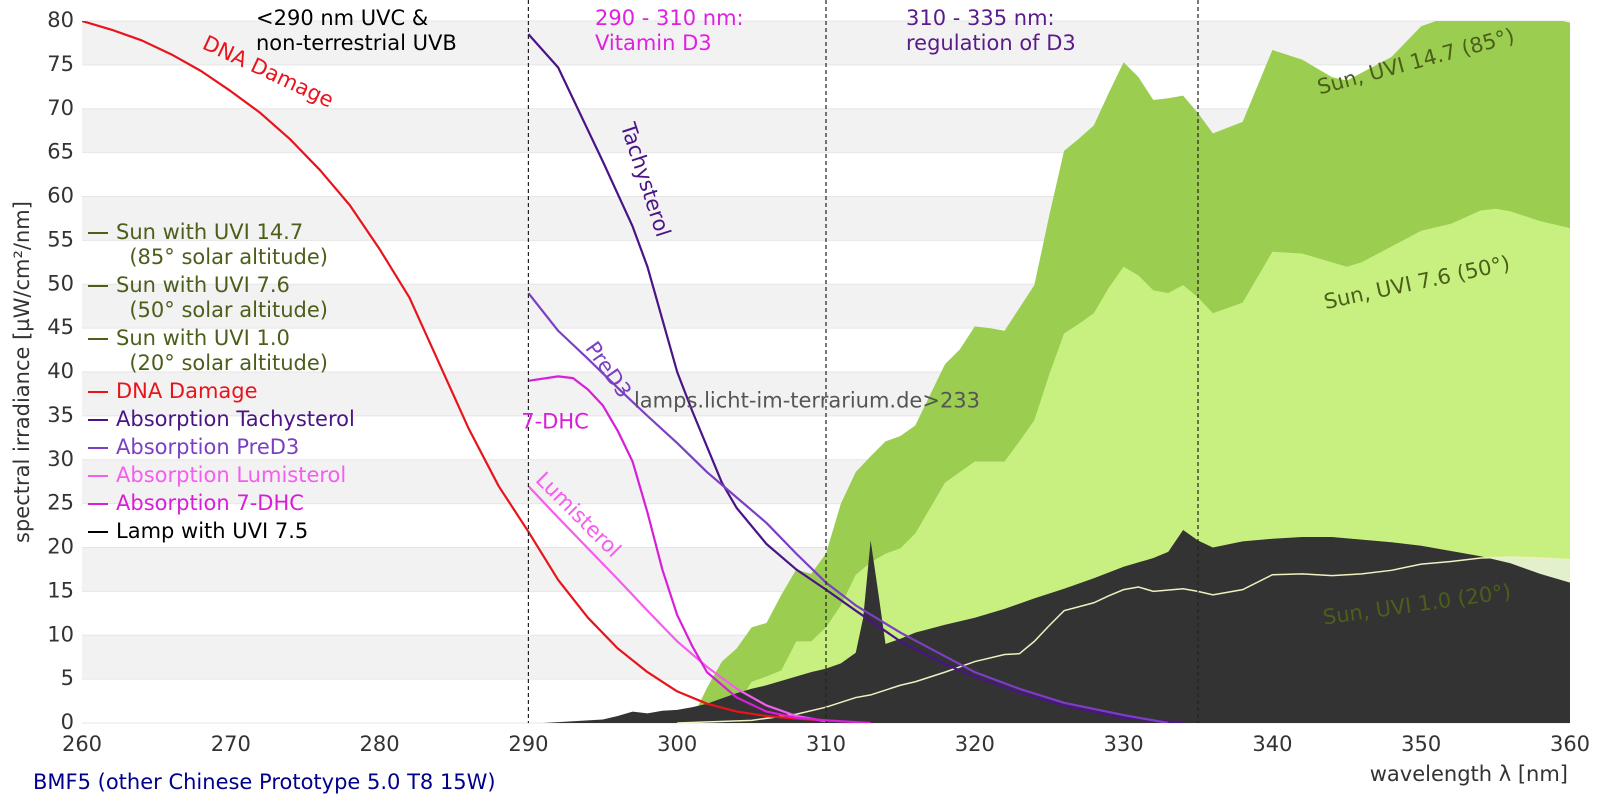  Describe the element at coordinates (67, 722) in the screenshot. I see `y-tick-label: 0` at that location.